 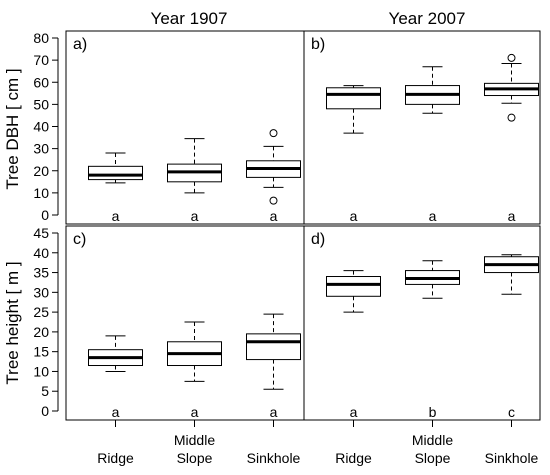 I want to click on panel-label: a), so click(x=80, y=44).